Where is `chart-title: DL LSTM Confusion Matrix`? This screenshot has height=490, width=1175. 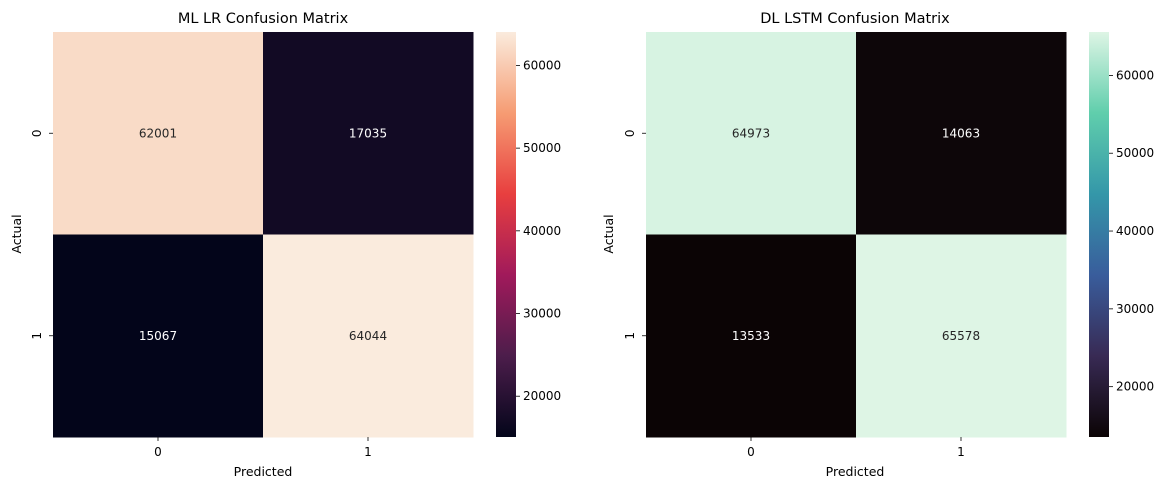
chart-title: DL LSTM Confusion Matrix is located at coordinates (855, 19).